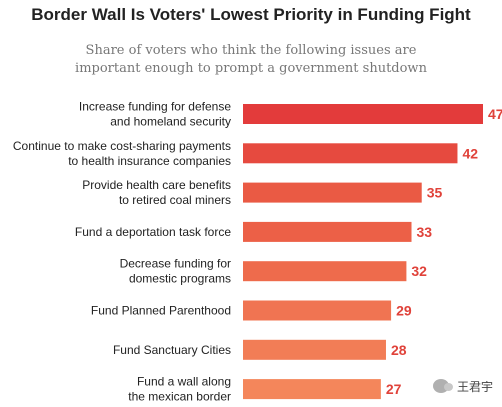 This screenshot has width=502, height=407. What do you see at coordinates (419, 271) in the screenshot?
I see `value-label-5: 32` at bounding box center [419, 271].